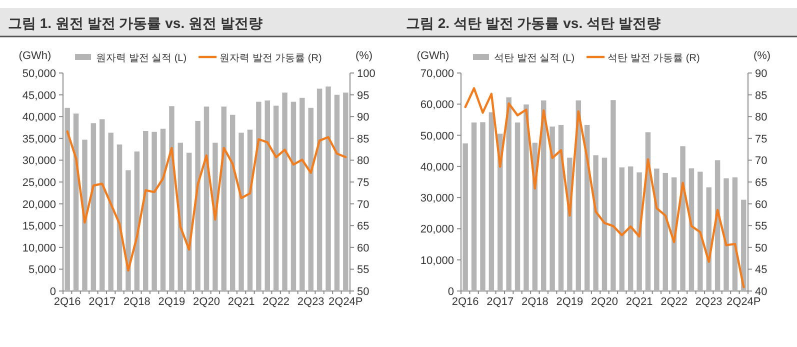  What do you see at coordinates (437, 105) in the screenshot?
I see `y-tick-label: 60,000` at bounding box center [437, 105].